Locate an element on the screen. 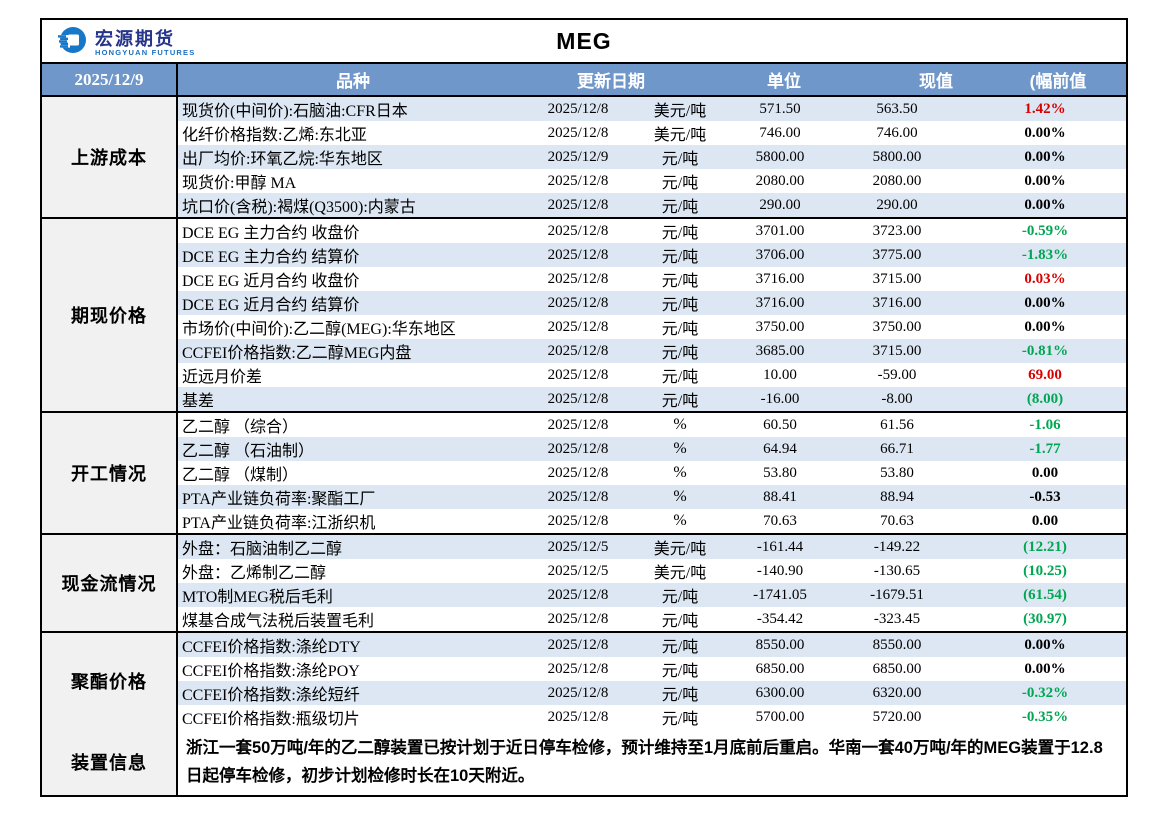 Image resolution: width=1169 pixels, height=826 pixels. update-date-cell: 2025/12/5 is located at coordinates (578, 546).